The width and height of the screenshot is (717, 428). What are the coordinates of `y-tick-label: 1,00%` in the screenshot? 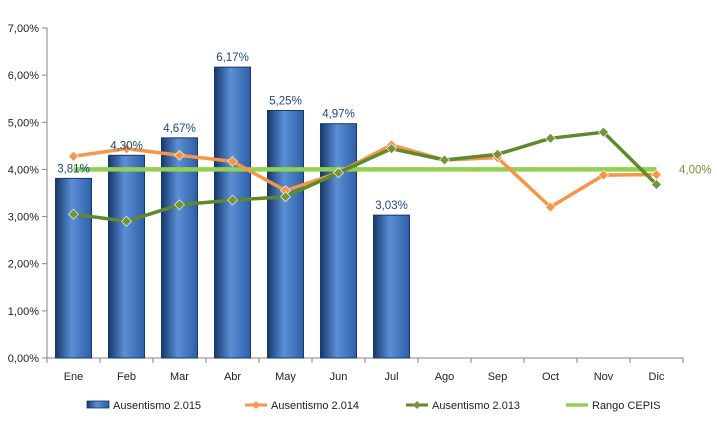 It's located at (23, 312).